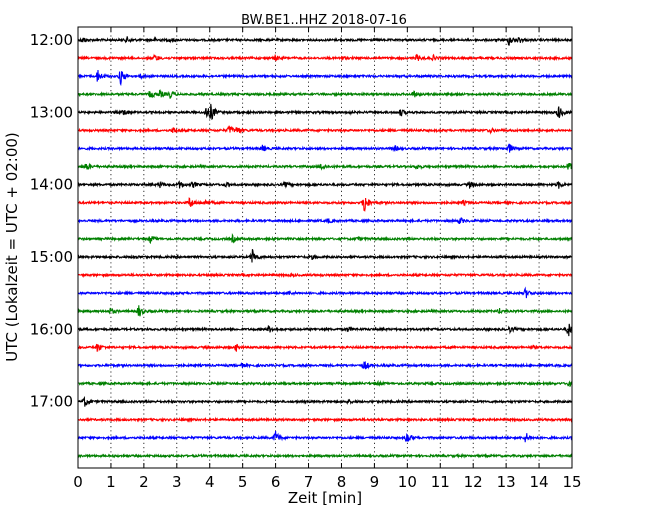 The width and height of the screenshot is (650, 520). Describe the element at coordinates (111, 482) in the screenshot. I see `x-tick-label: 1` at that location.